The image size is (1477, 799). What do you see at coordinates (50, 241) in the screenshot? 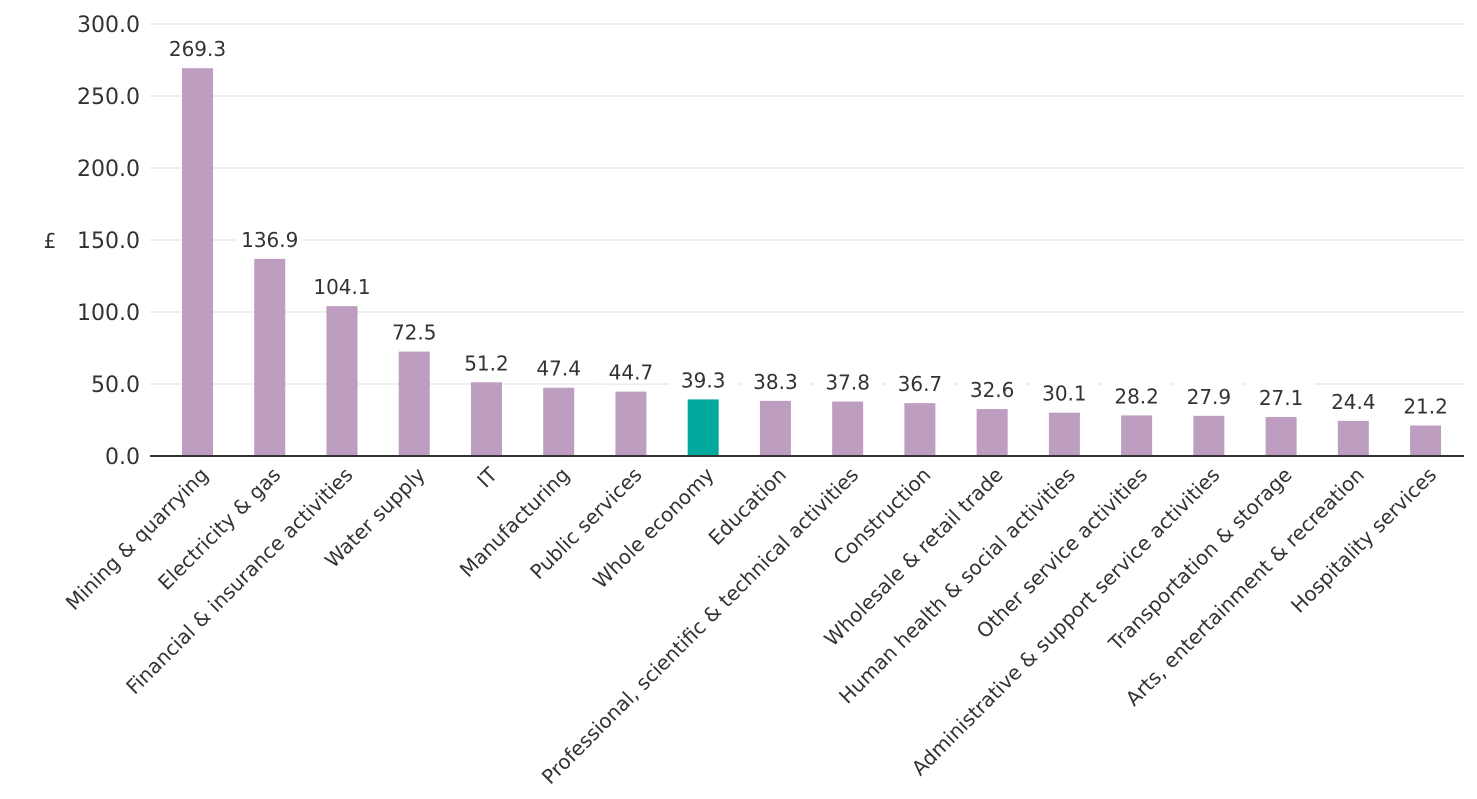
I see `y-axis-label: £` at bounding box center [50, 241].